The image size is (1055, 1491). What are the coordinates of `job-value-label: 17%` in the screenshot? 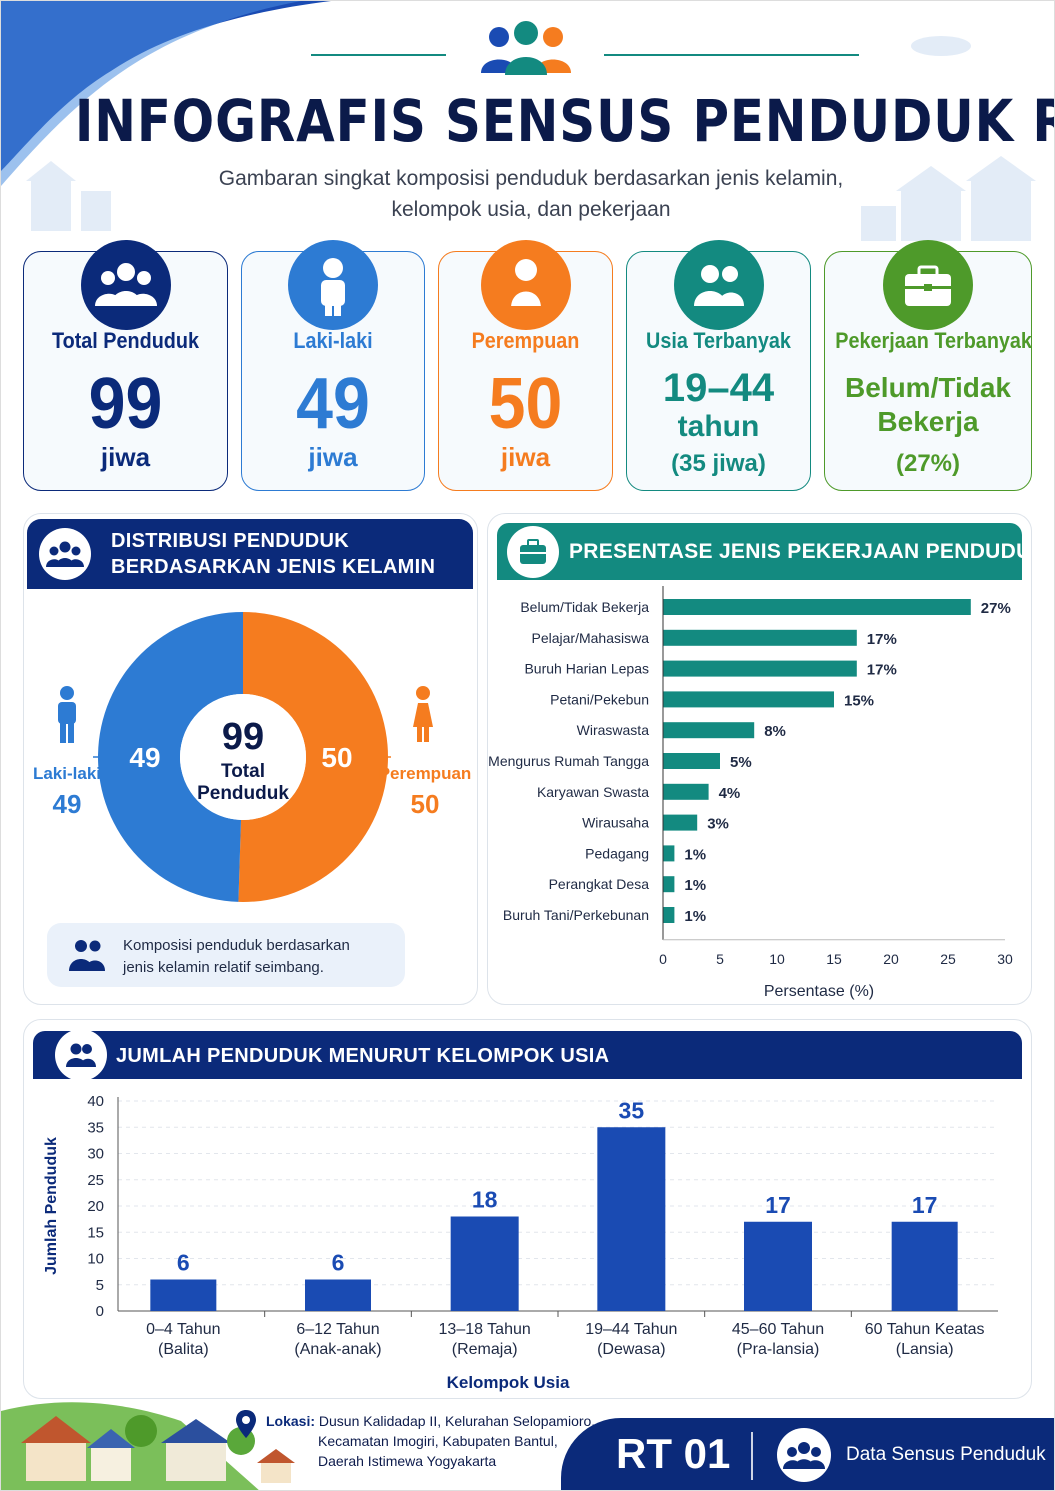 It's located at (882, 639).